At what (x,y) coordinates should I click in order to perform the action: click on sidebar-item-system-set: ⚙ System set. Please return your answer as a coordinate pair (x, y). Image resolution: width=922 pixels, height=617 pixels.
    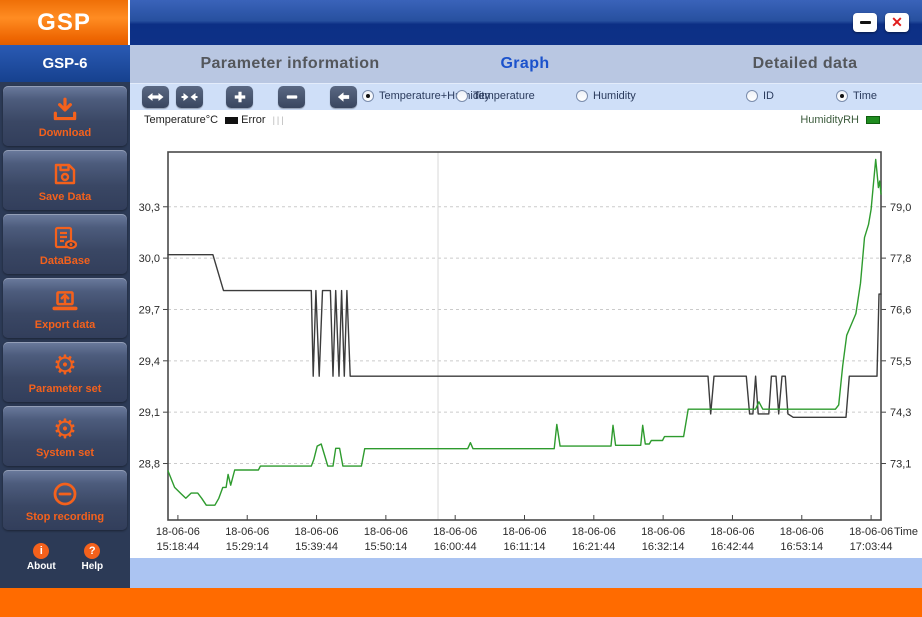
    Looking at the image, I should click on (65, 436).